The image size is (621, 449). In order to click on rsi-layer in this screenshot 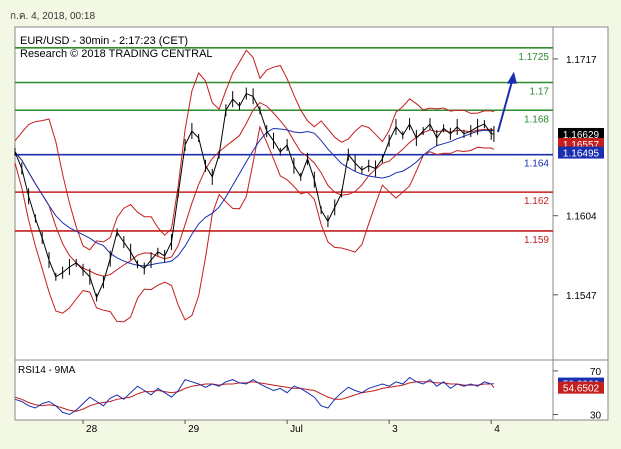, I will do `click(254, 396)`.